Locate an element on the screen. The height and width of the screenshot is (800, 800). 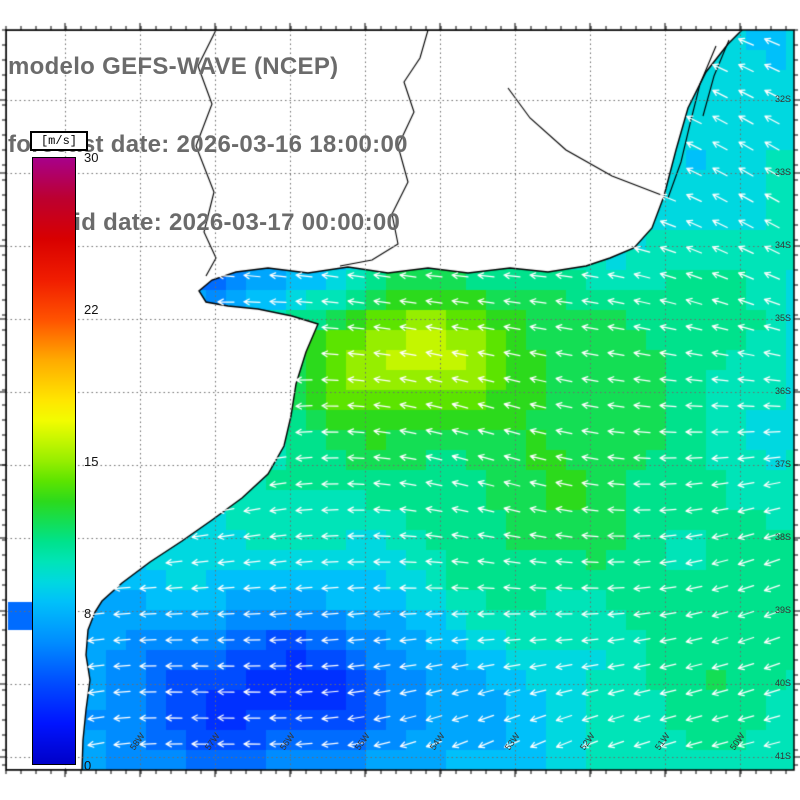
colorbar-gradient is located at coordinates (54, 461).